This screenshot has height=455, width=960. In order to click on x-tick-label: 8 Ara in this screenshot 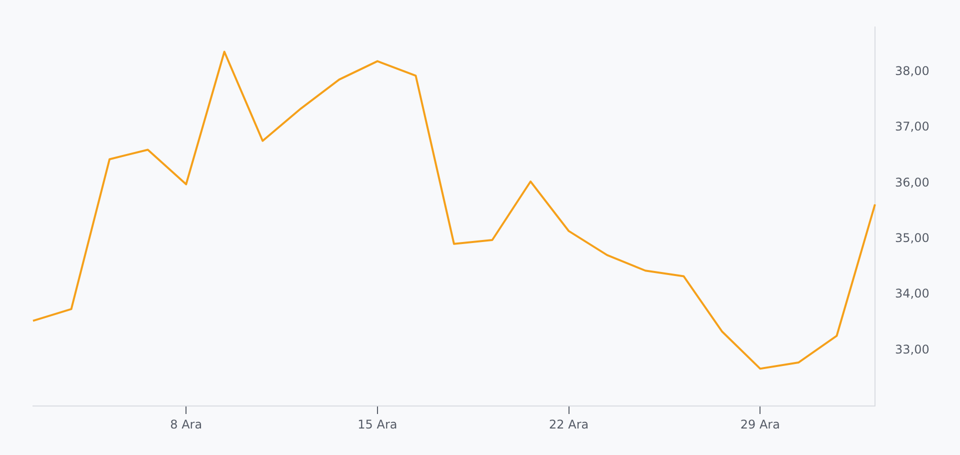, I will do `click(186, 424)`.